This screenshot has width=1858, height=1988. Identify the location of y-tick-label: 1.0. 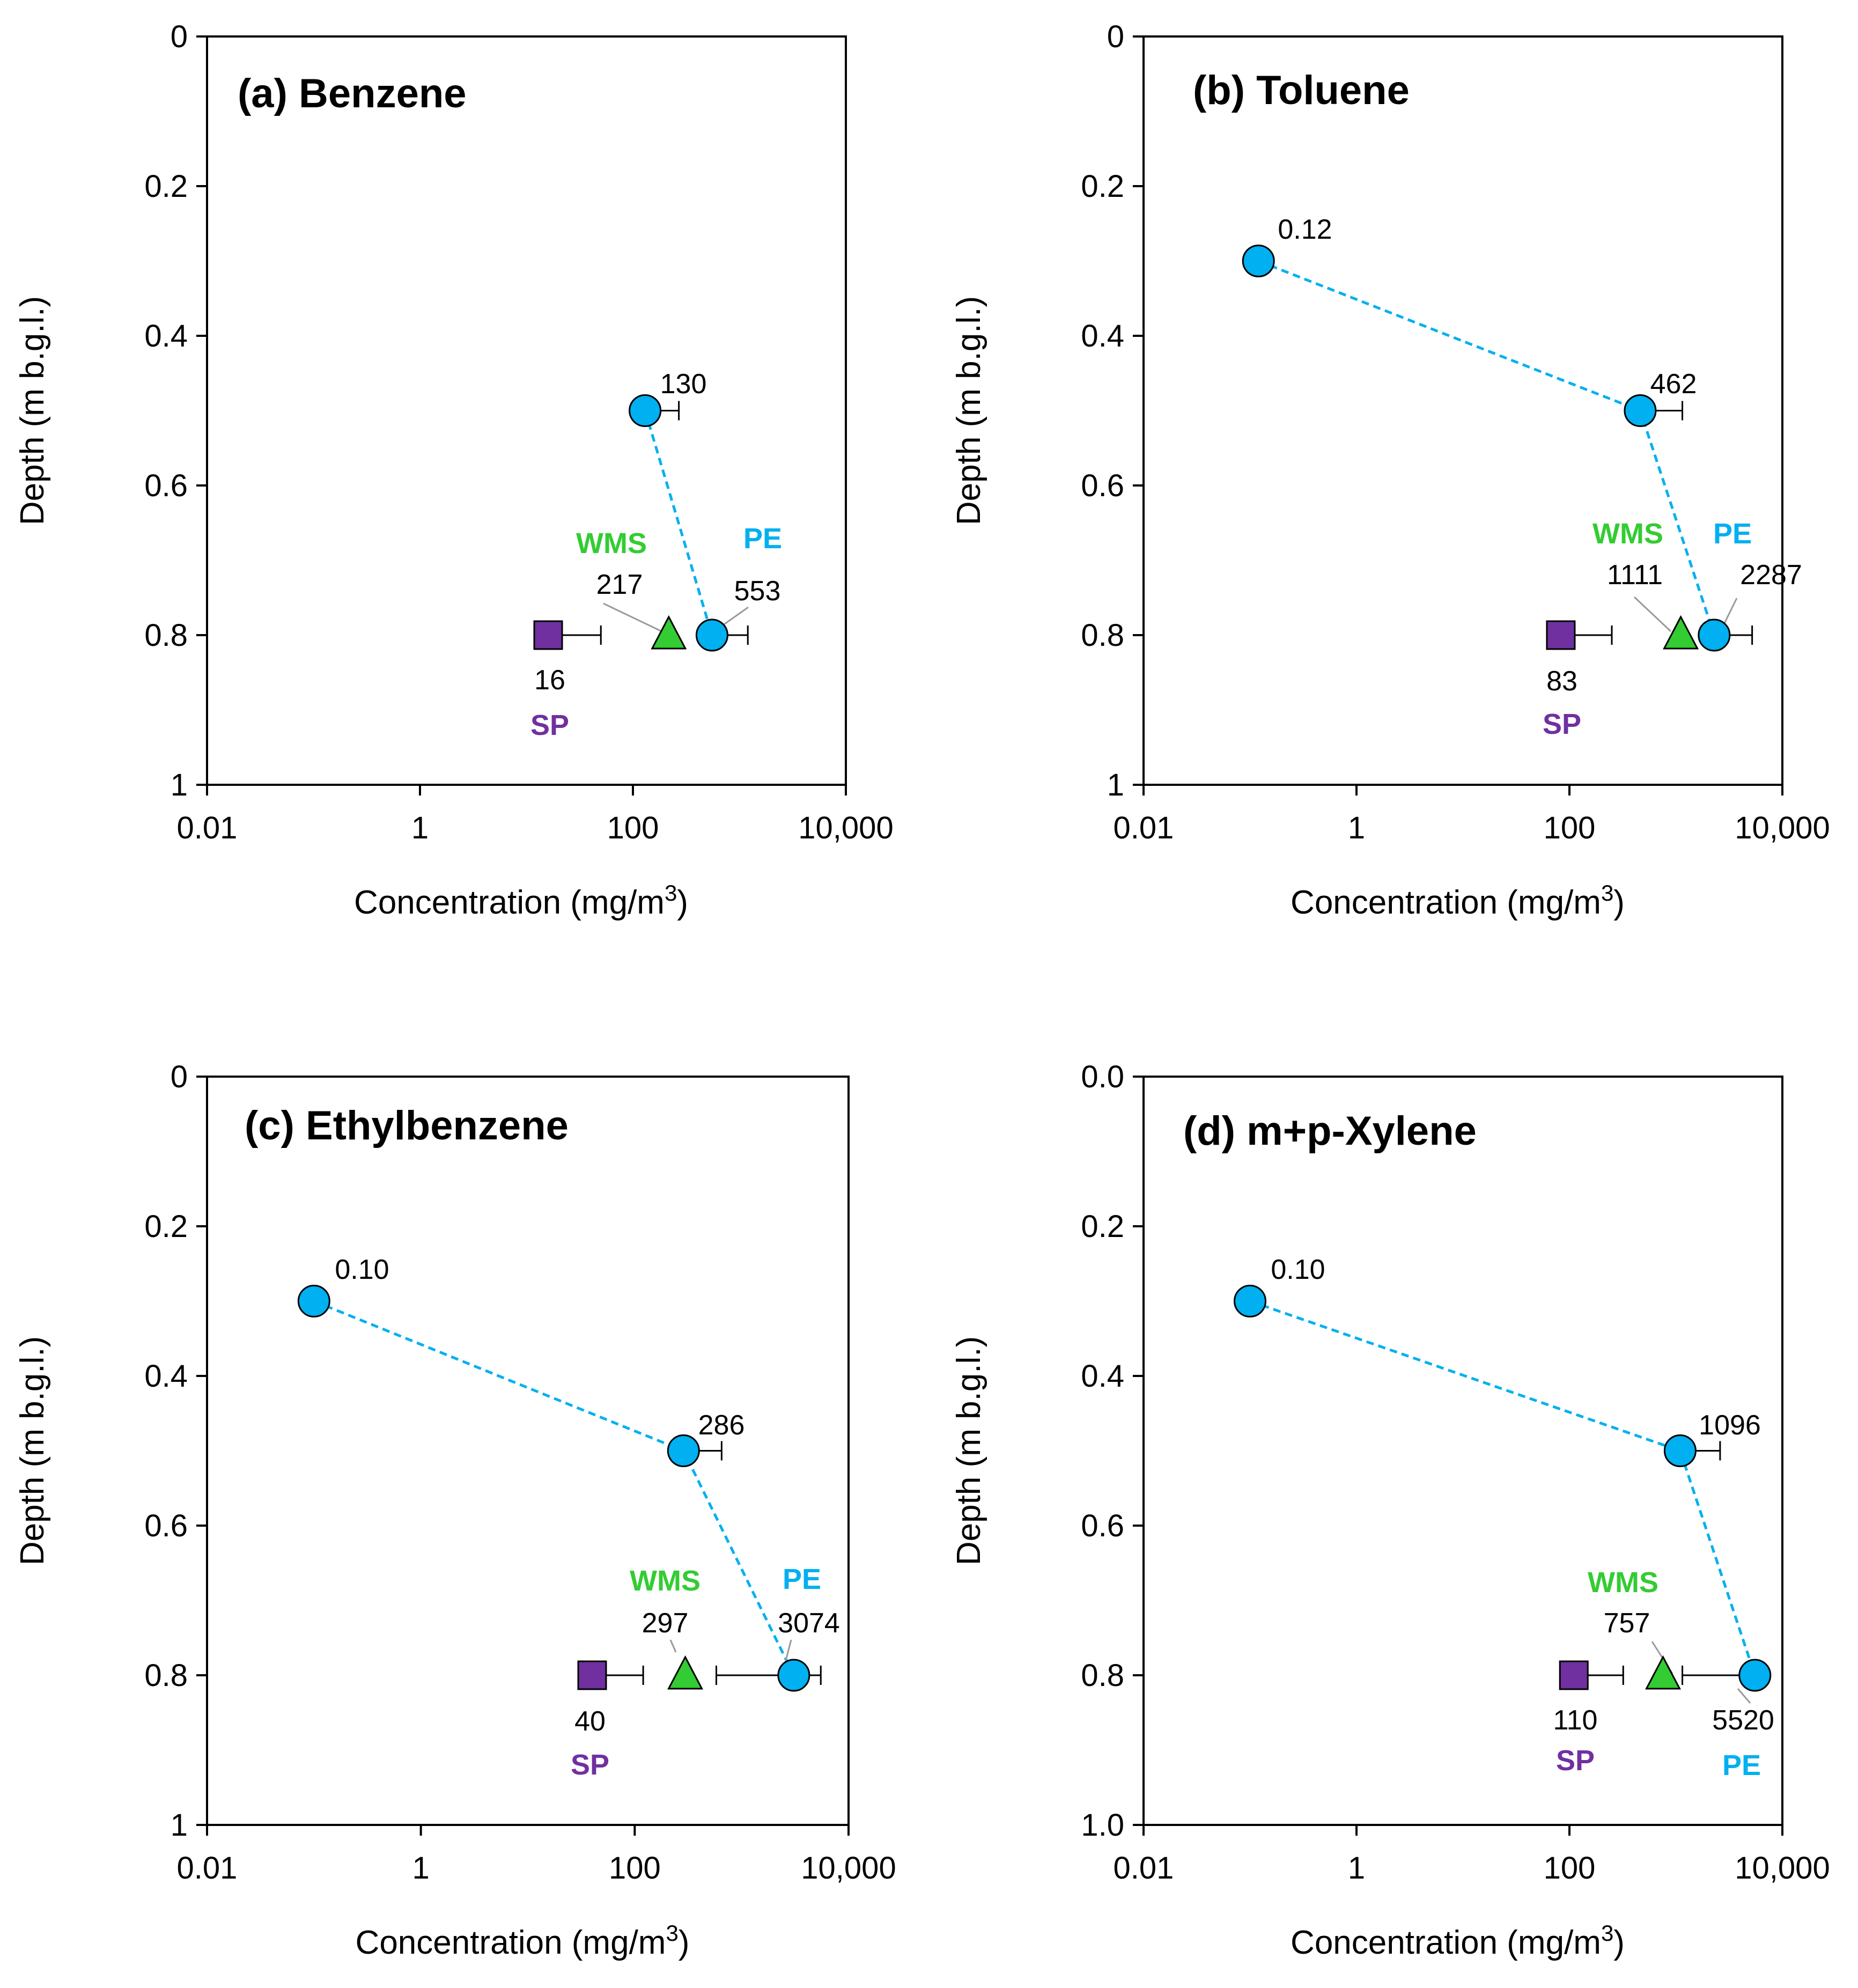
(1102, 1825).